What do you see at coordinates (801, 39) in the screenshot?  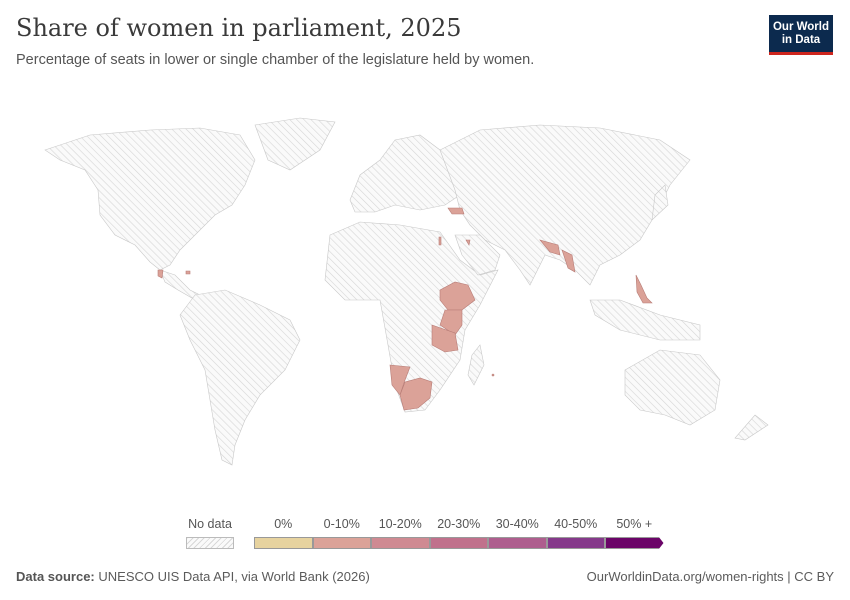 I see `logo-line-2: in Data` at bounding box center [801, 39].